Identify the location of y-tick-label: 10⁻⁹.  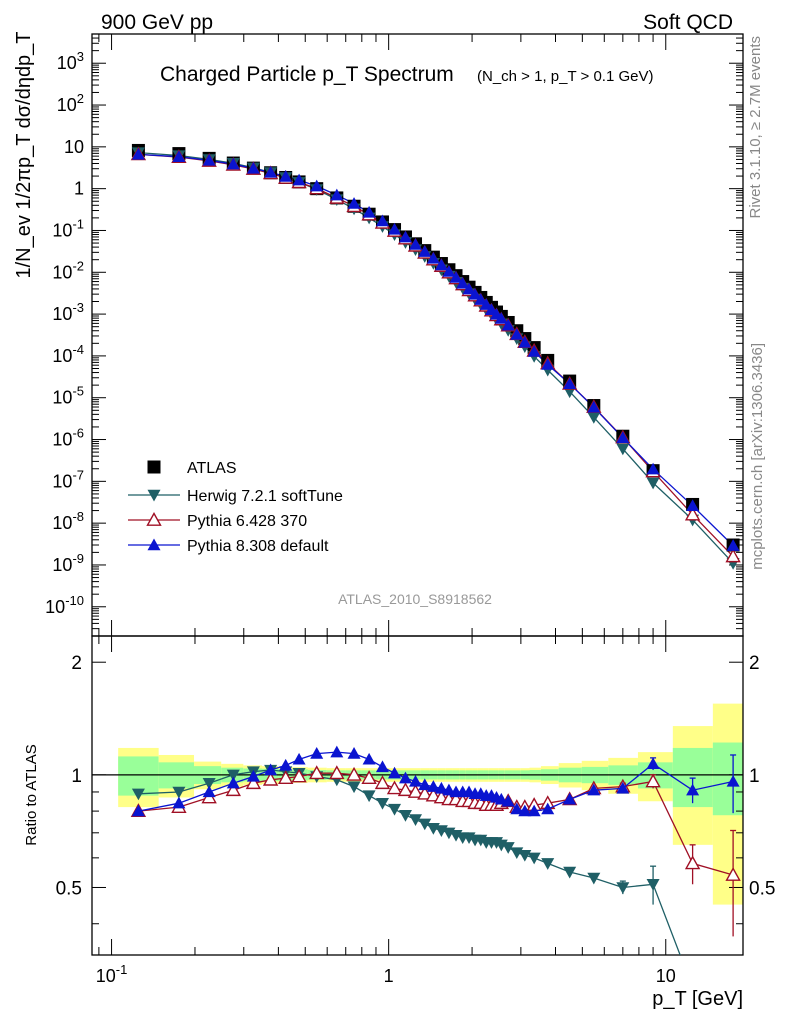
(68, 563).